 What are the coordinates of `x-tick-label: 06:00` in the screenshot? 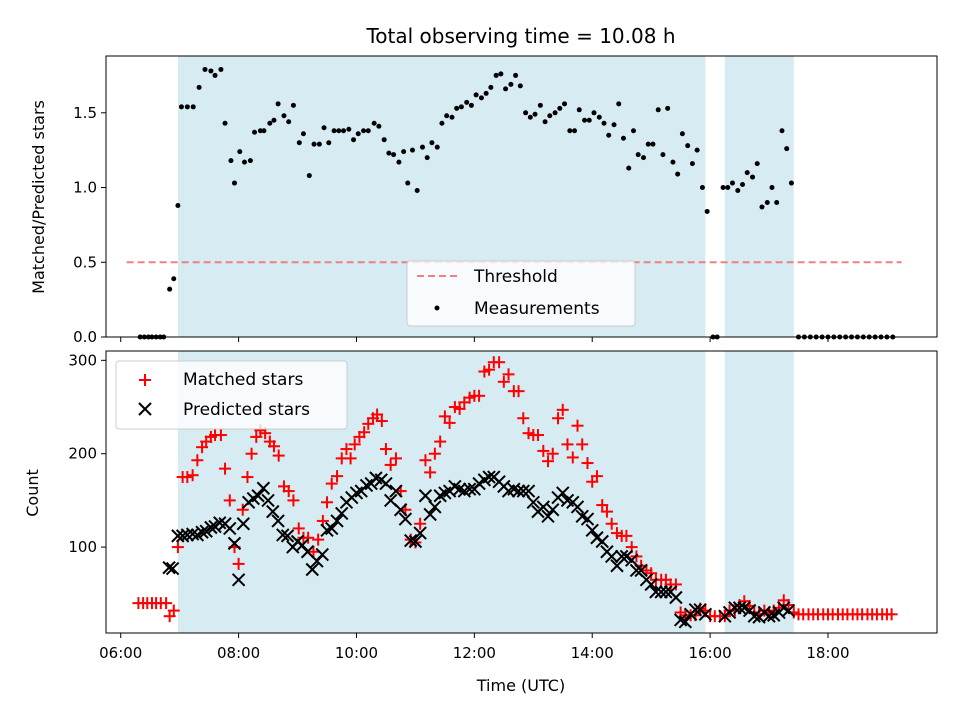 It's located at (120, 653).